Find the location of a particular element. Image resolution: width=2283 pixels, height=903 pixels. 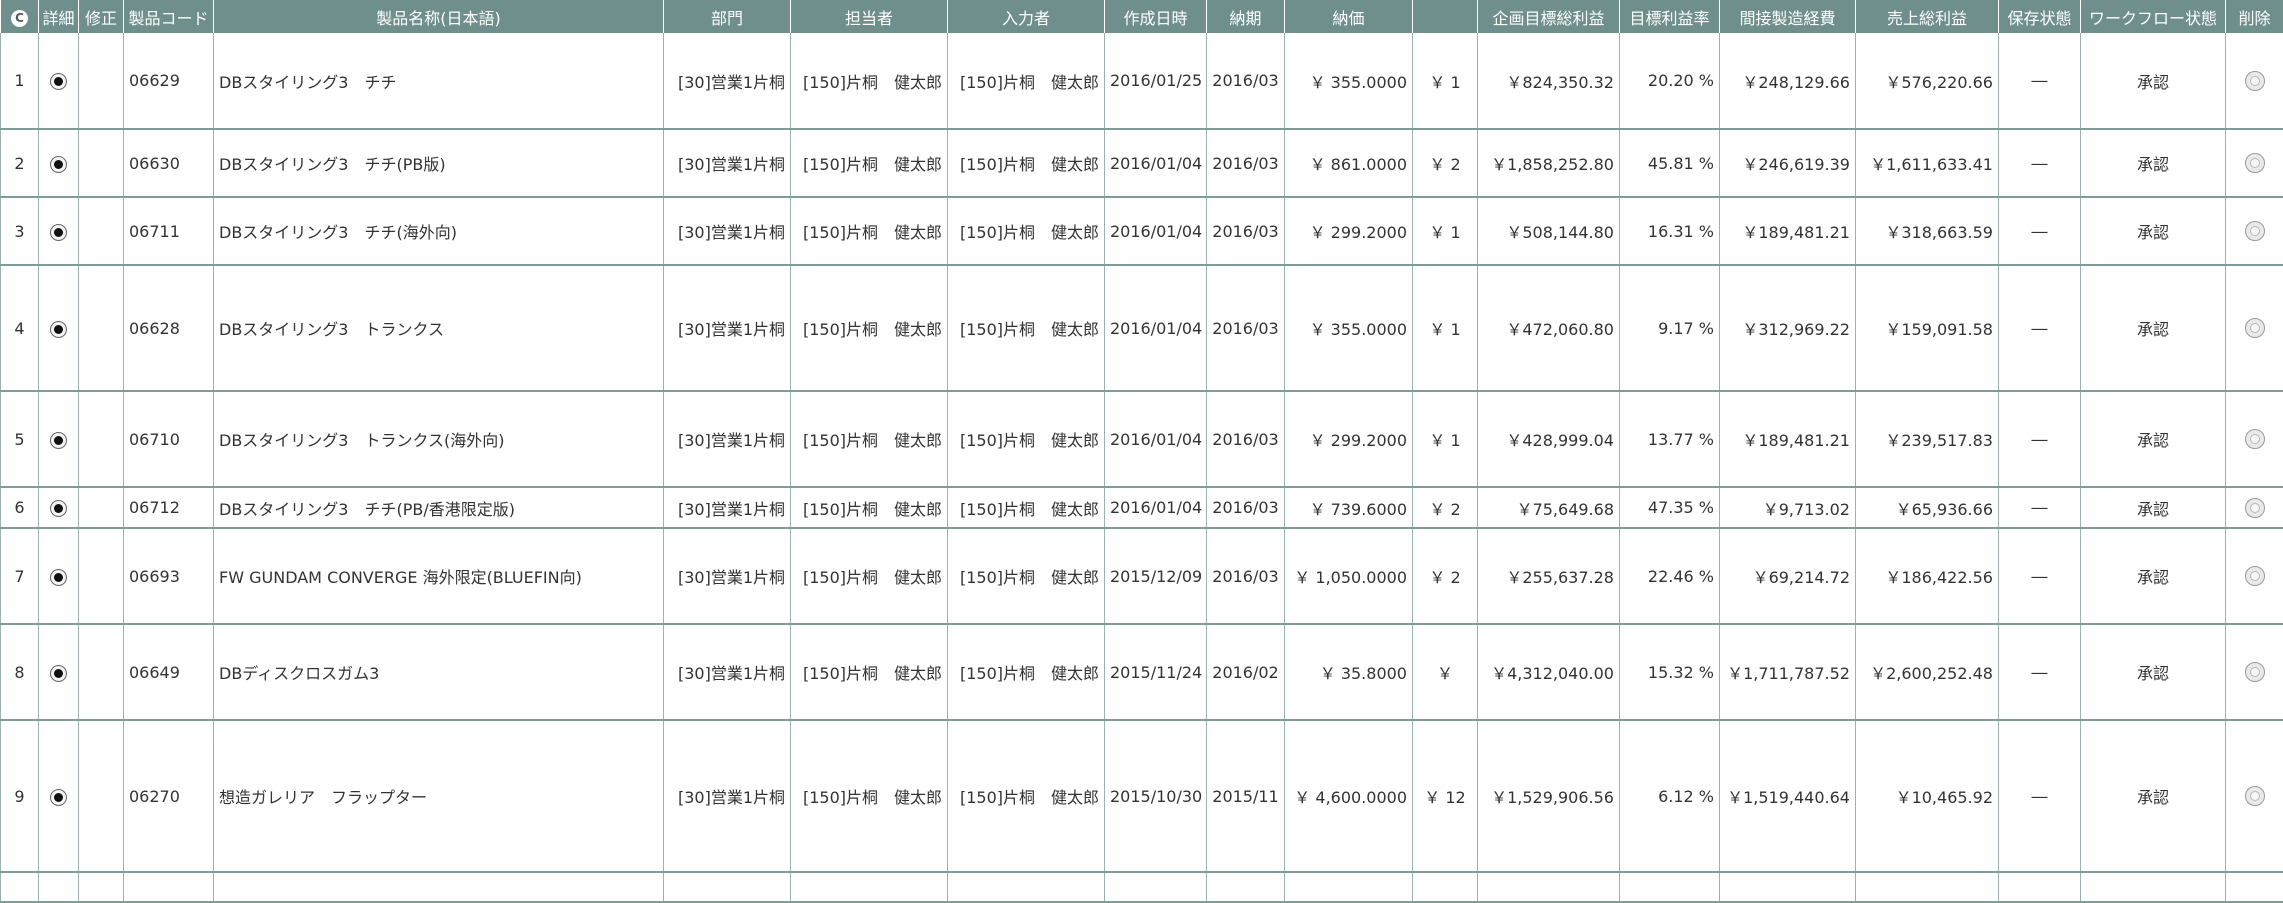

created-date-cell is located at coordinates (1156, 887).